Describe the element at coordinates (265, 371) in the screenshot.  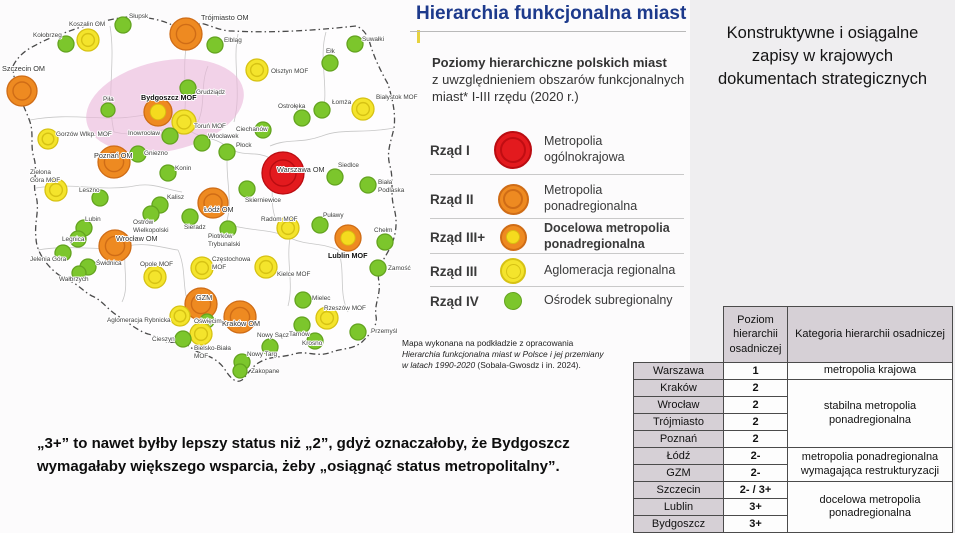
I see `city-label-zakopane: Zakopane` at that location.